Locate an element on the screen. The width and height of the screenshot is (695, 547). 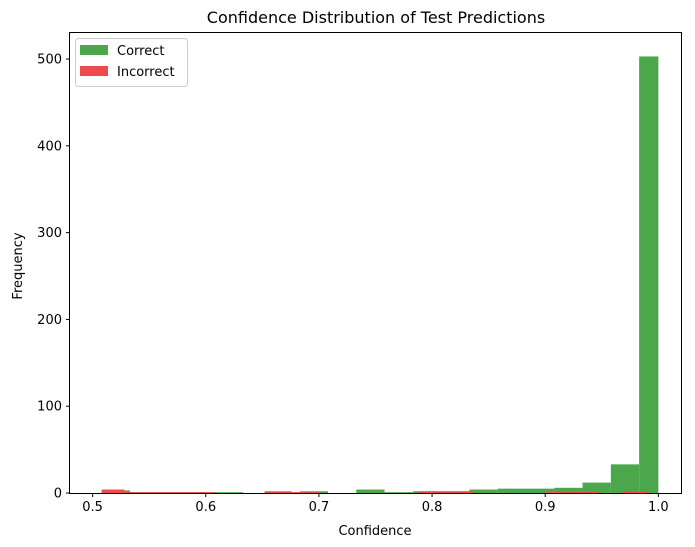
x-tick-label: 0.5 is located at coordinates (92, 507).